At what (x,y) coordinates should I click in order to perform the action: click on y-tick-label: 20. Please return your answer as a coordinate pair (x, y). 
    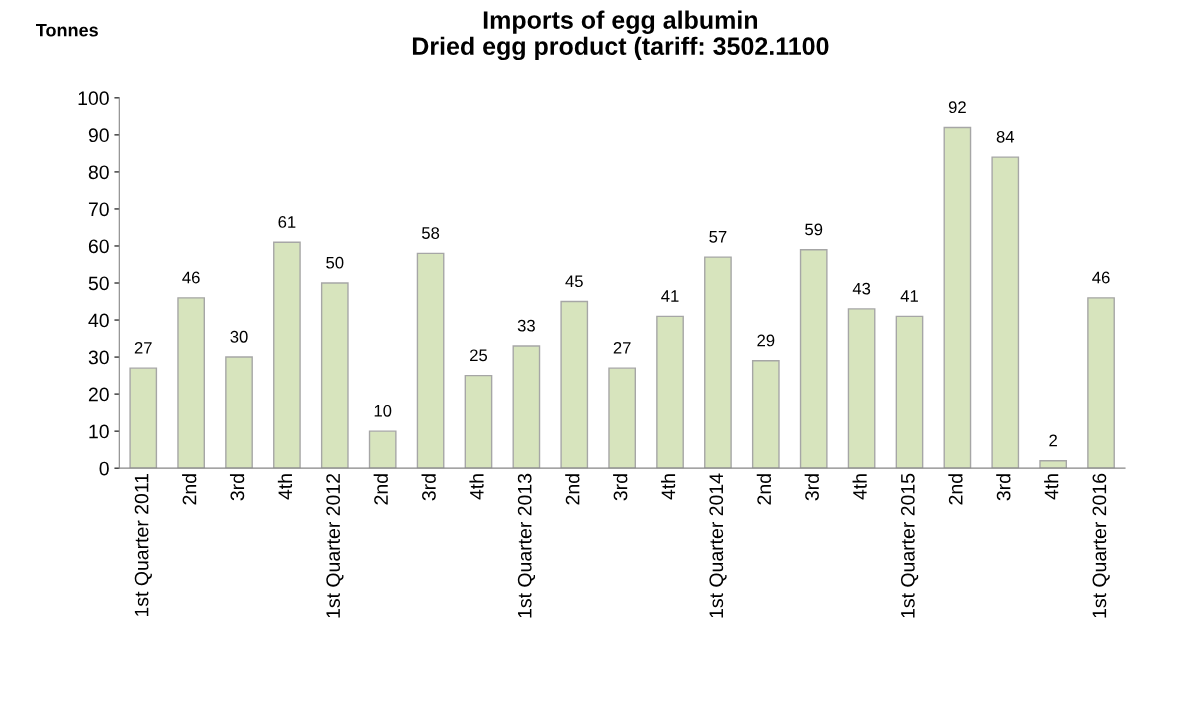
    Looking at the image, I should click on (98, 394).